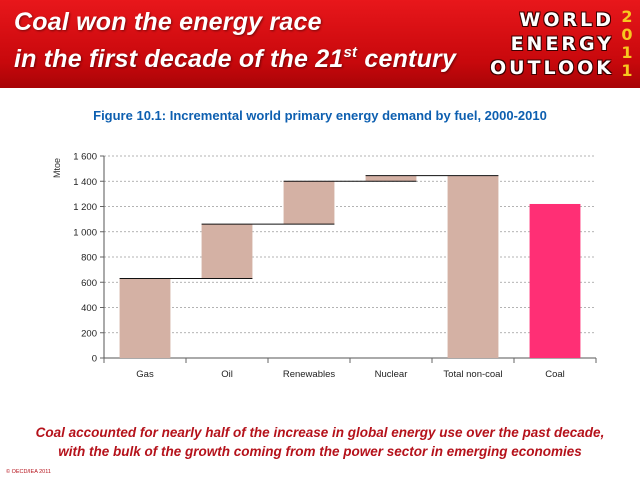 Image resolution: width=640 pixels, height=480 pixels. I want to click on logo-word-energy: ENERGY, so click(562, 44).